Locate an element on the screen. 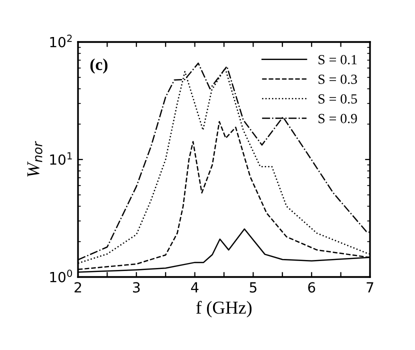  x-tick-label: 3 is located at coordinates (136, 287).